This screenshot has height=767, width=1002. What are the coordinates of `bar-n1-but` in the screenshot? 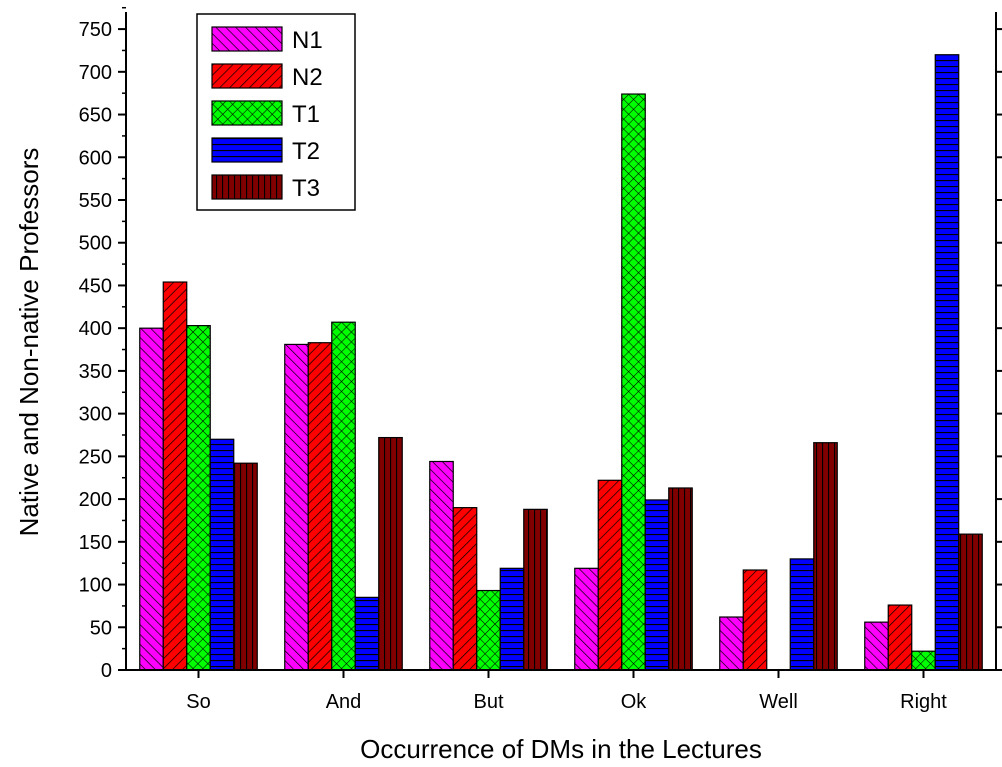 It's located at (441, 565).